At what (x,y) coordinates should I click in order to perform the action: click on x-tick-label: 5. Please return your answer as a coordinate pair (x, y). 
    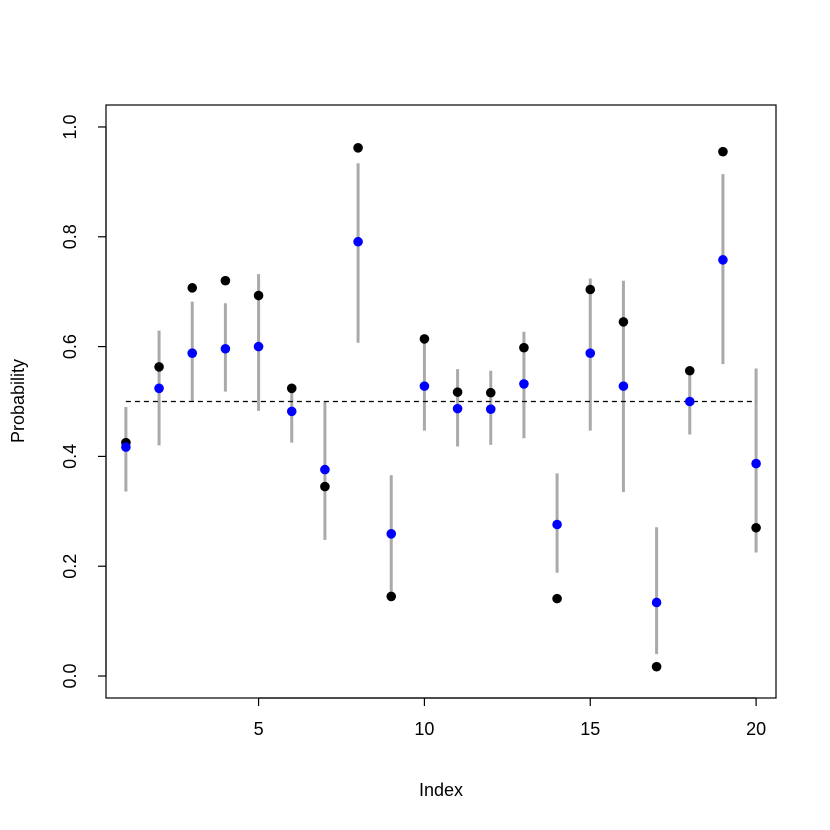
    Looking at the image, I should click on (259, 729).